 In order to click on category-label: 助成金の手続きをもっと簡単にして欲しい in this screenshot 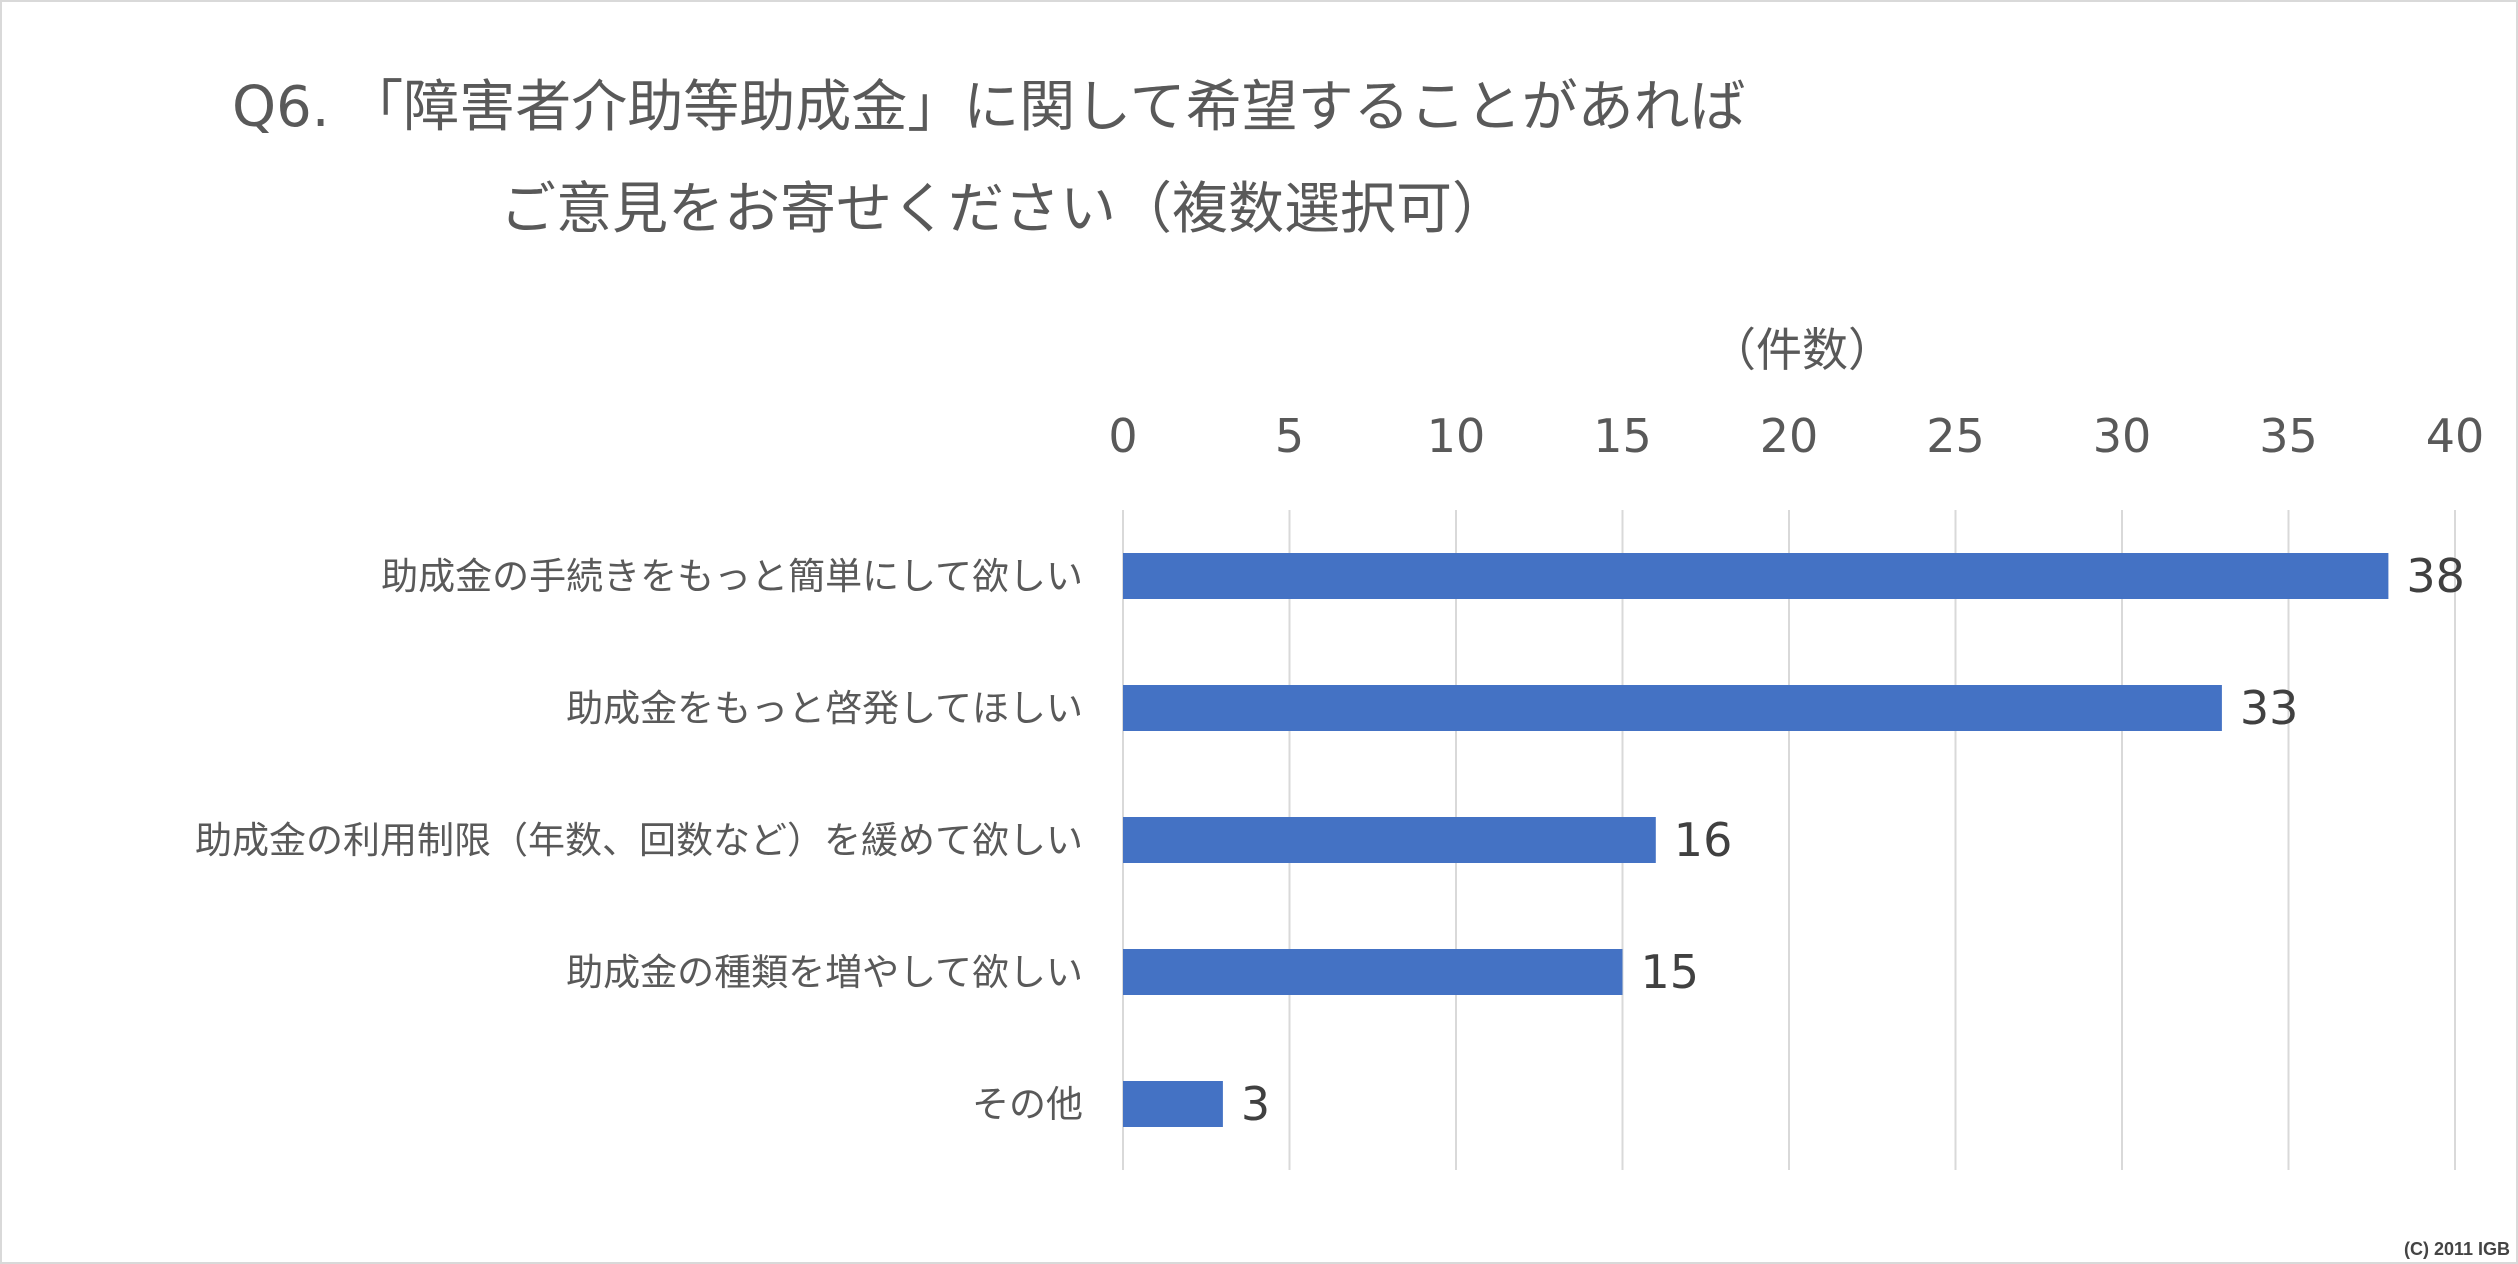, I will do `click(732, 576)`.